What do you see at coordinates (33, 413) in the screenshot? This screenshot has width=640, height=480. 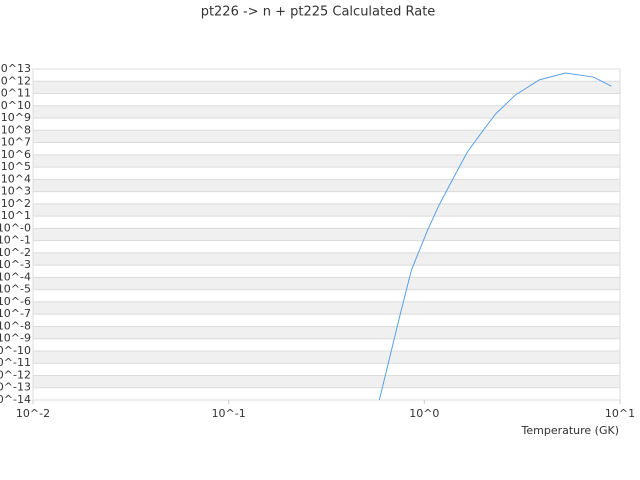 I see `x-tick-label: 10^-2` at bounding box center [33, 413].